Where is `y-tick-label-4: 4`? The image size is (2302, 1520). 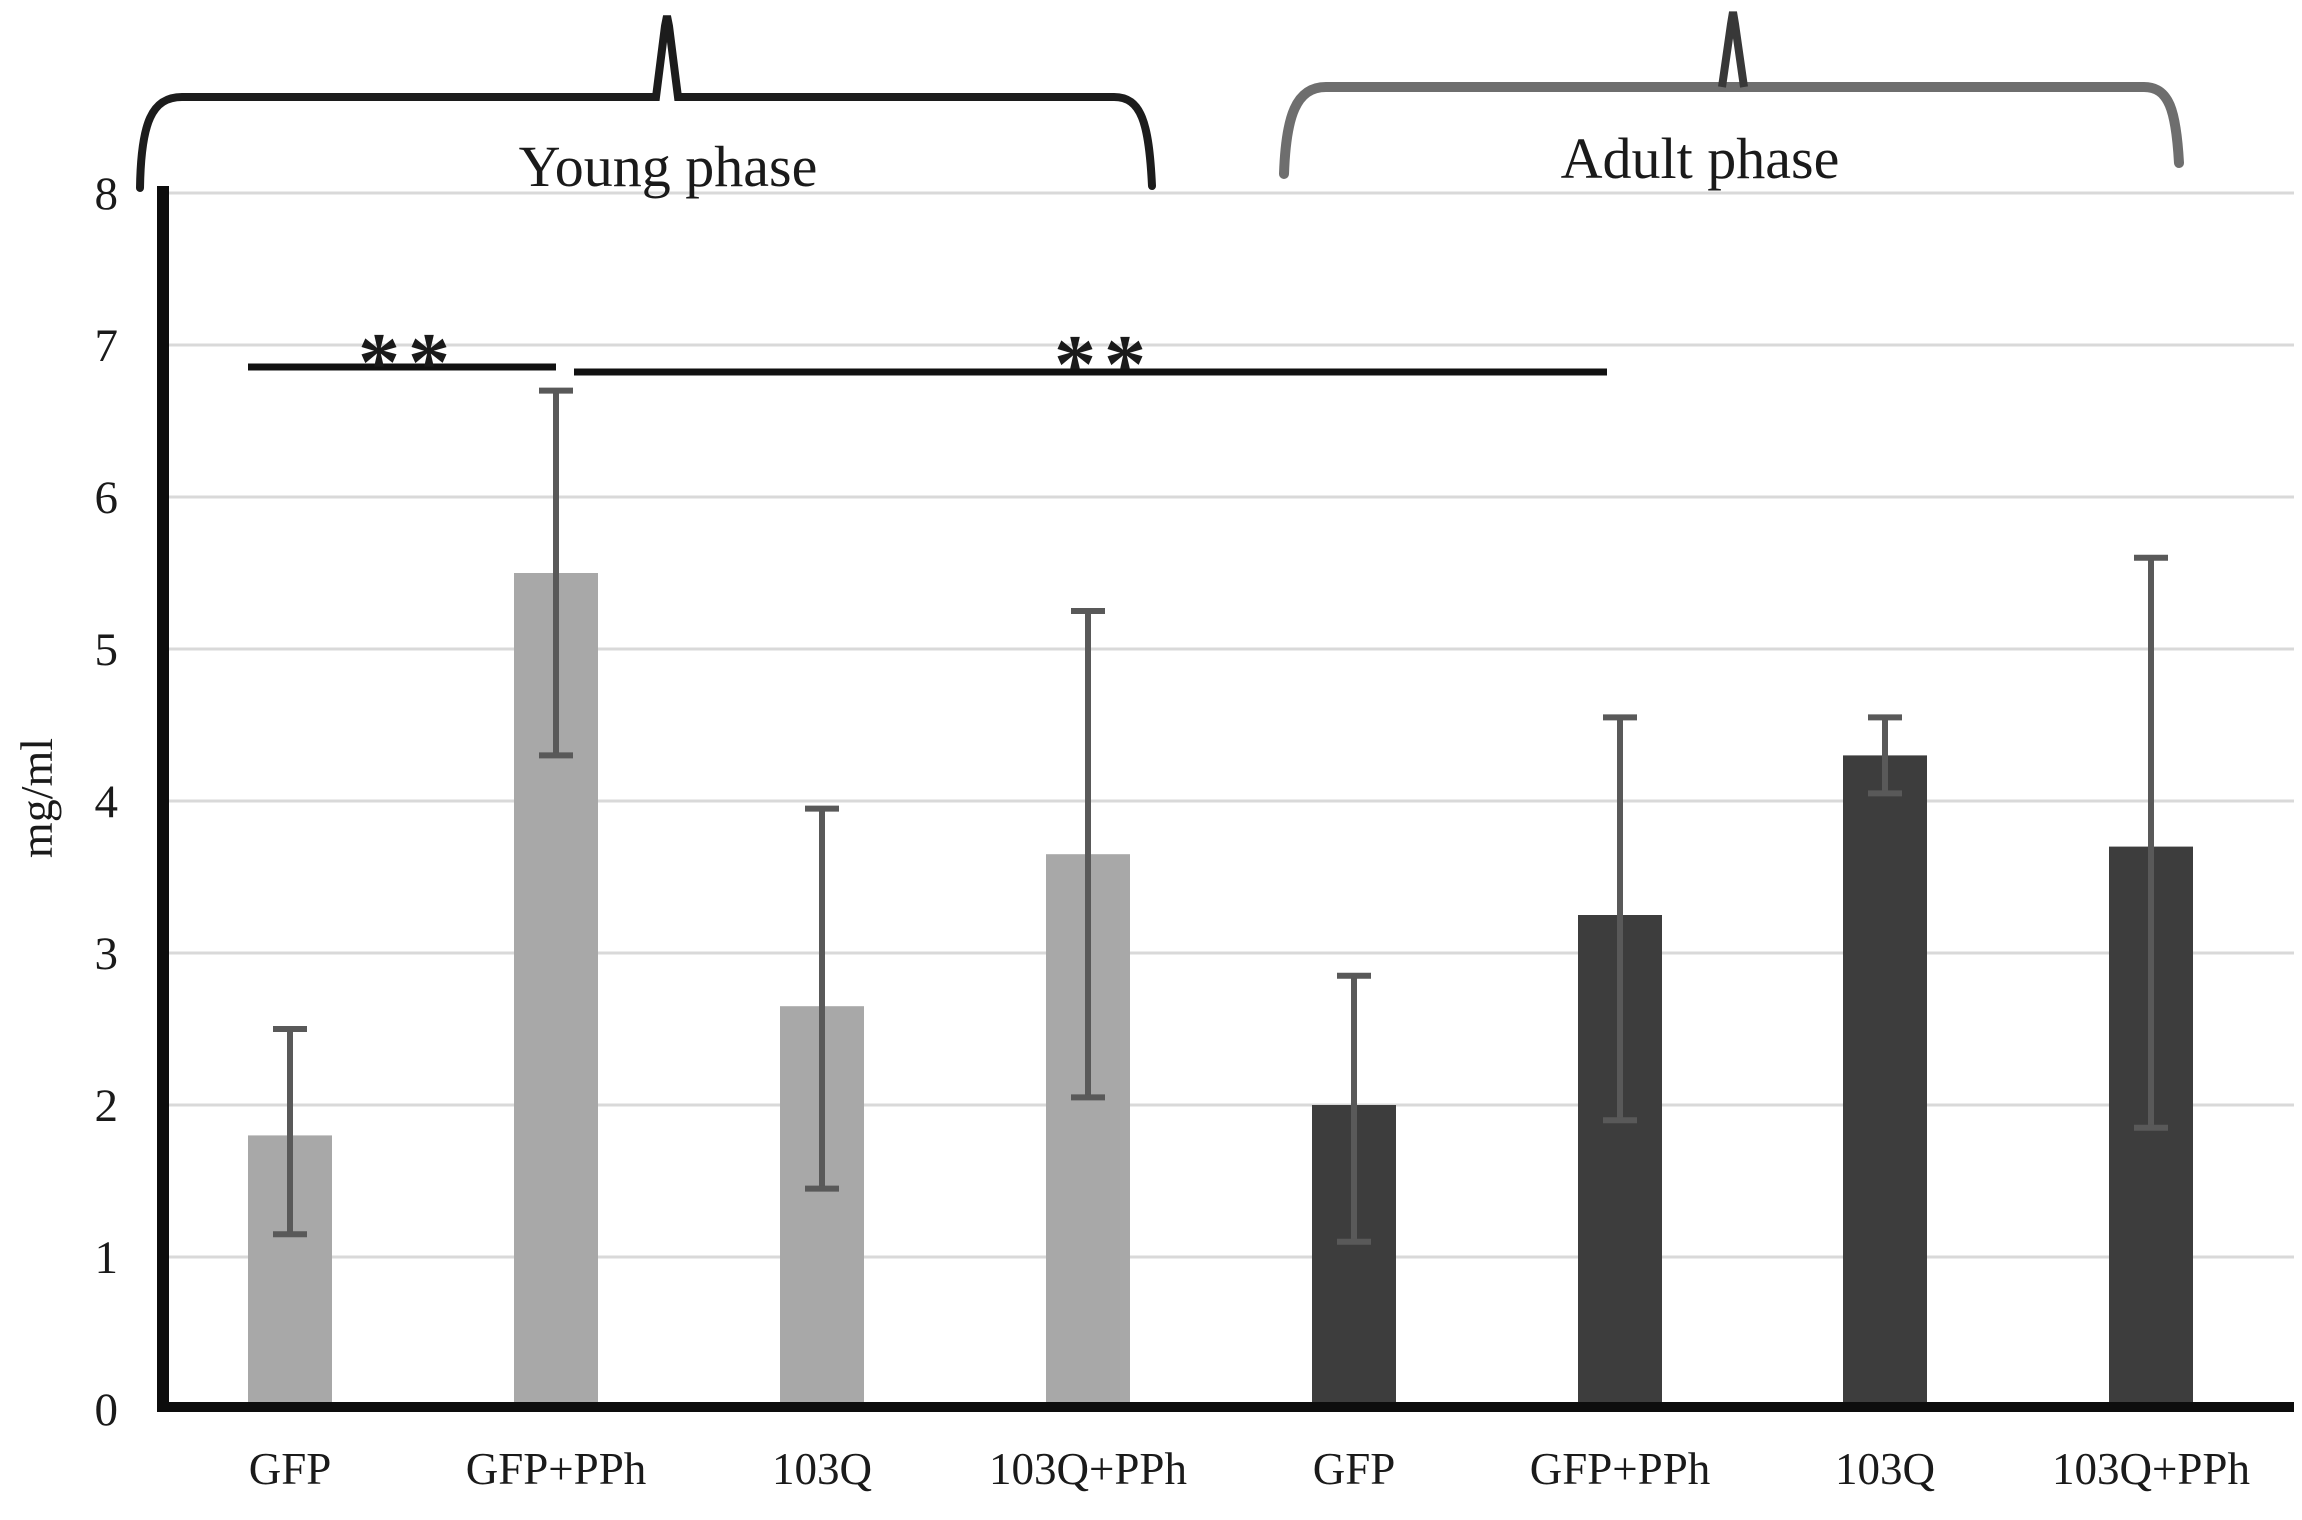 y-tick-label-4: 4 is located at coordinates (107, 802).